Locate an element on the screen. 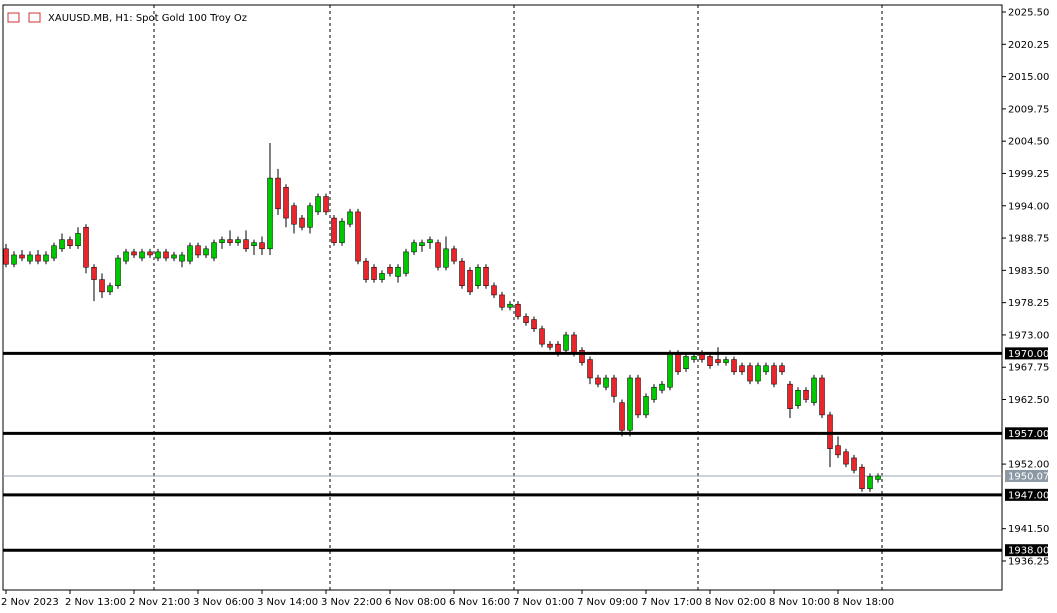 This screenshot has width=1057, height=613. level-label: 1938.00 is located at coordinates (1028, 551).